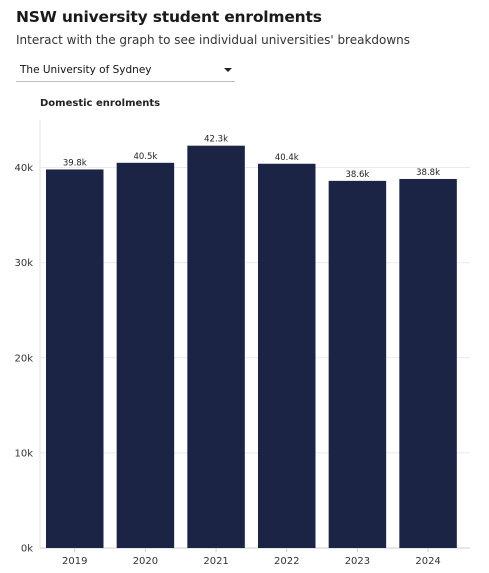  I want to click on bar-2020, so click(145, 355).